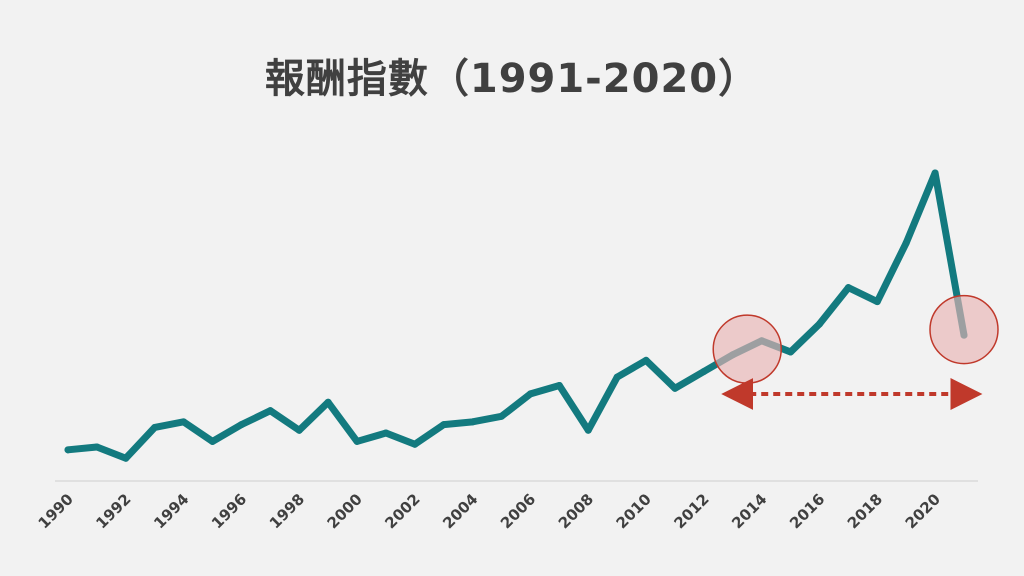  What do you see at coordinates (675, 388) in the screenshot?
I see `data-point-2011` at bounding box center [675, 388].